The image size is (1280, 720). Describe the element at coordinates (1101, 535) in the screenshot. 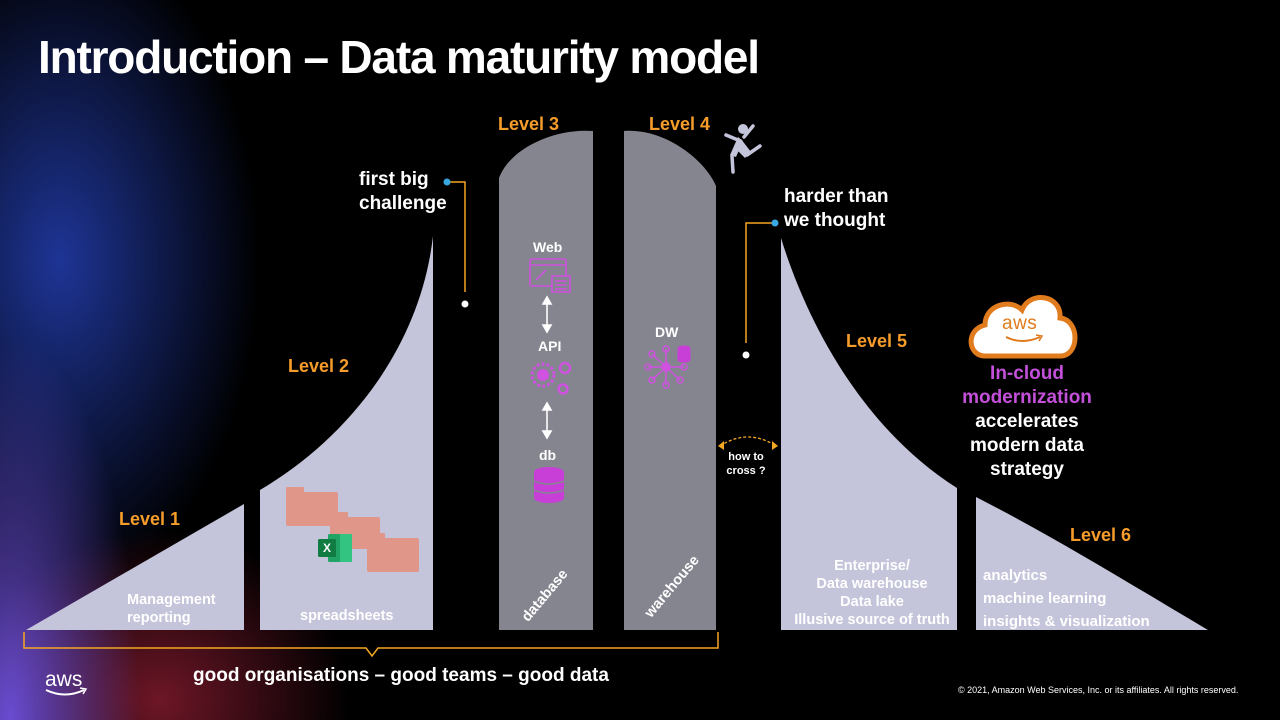

I see `level-6-label: Level 6` at that location.